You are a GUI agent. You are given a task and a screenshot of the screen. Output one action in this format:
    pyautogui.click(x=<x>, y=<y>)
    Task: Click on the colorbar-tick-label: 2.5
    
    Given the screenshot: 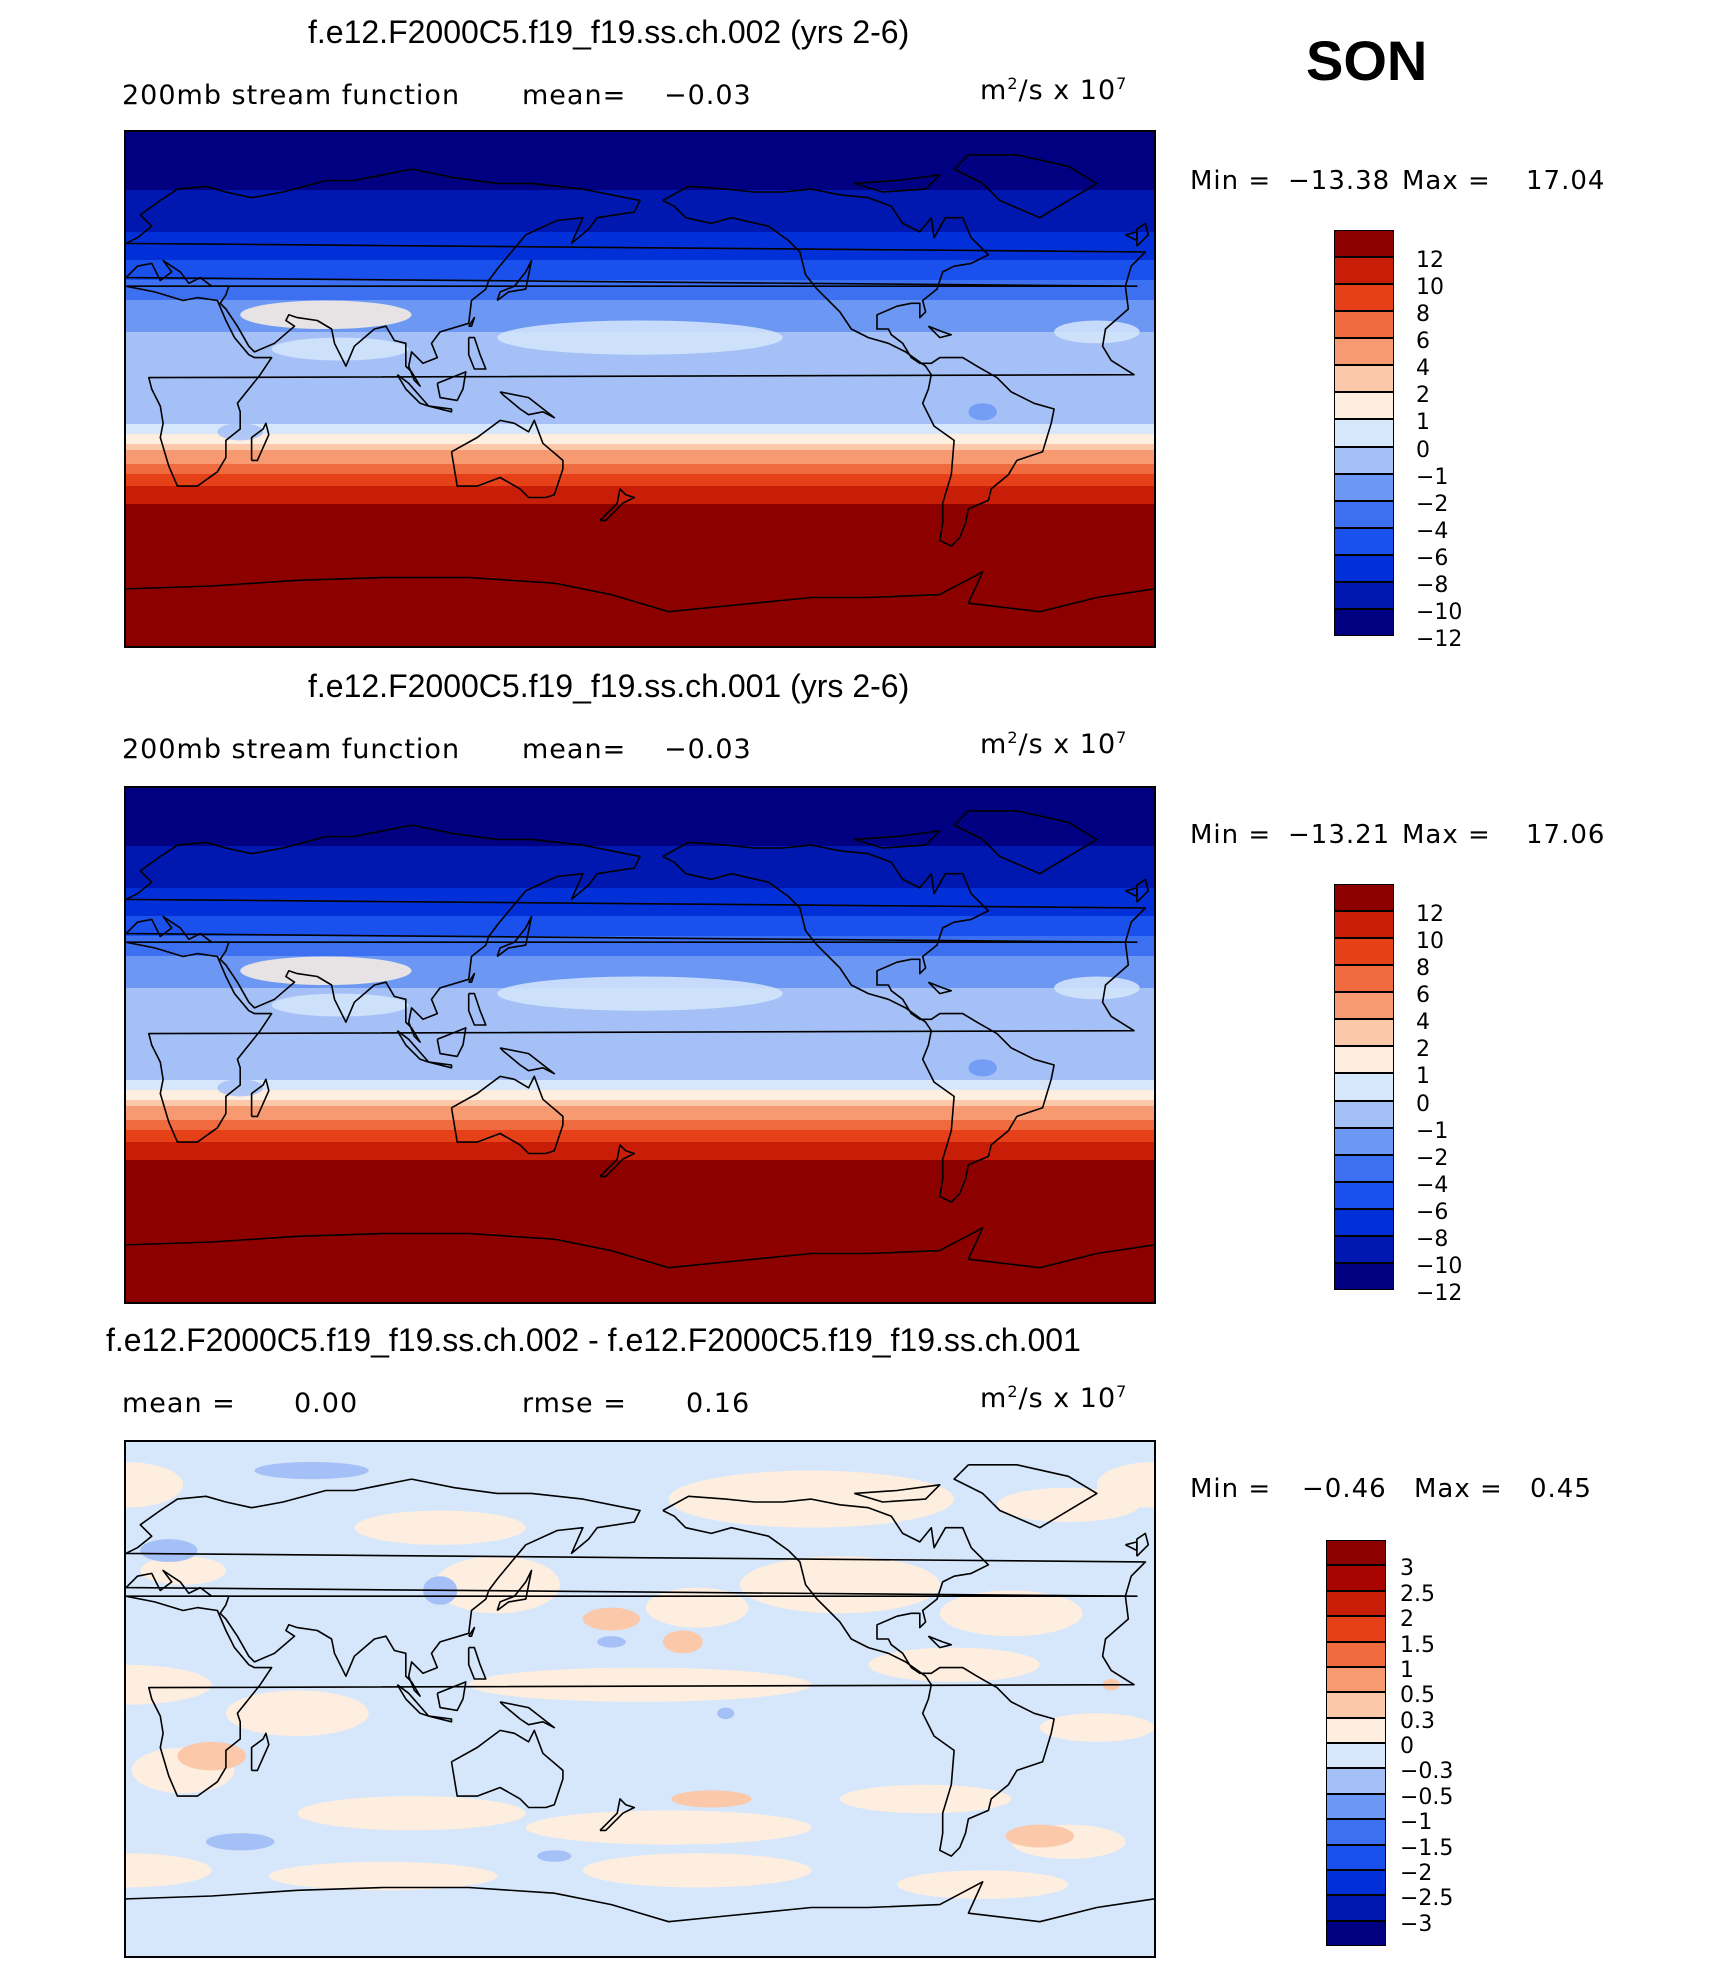 What is the action you would take?
    pyautogui.click(x=1417, y=1594)
    